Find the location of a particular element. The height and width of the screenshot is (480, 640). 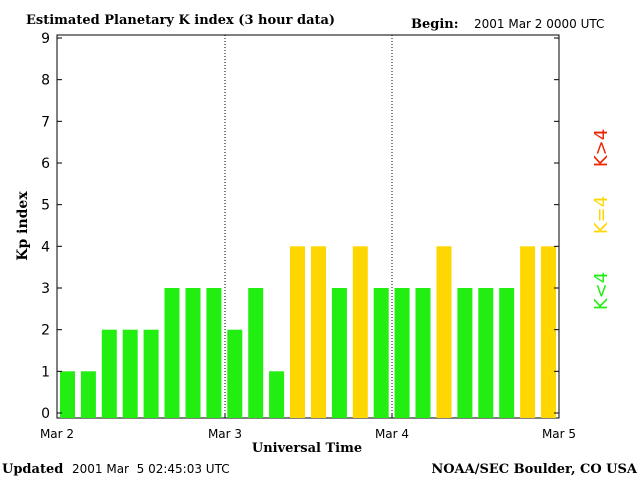

y-tick-label: 4 is located at coordinates (45, 247).